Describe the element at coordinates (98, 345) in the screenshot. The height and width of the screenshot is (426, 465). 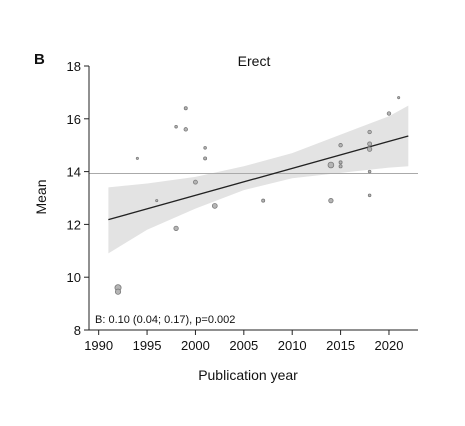
I see `x-tick-label: 1990` at that location.